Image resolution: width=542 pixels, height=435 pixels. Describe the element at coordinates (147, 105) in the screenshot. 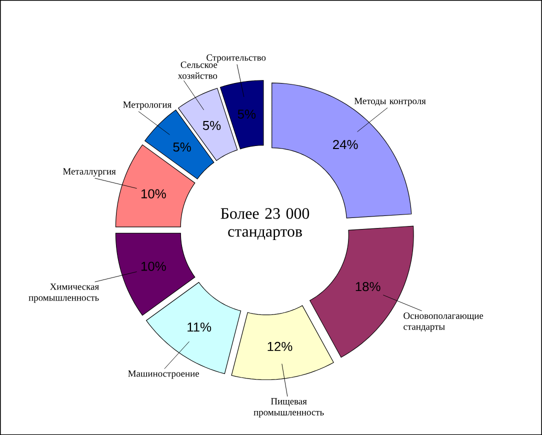

I see `slice-label: Метрология` at that location.